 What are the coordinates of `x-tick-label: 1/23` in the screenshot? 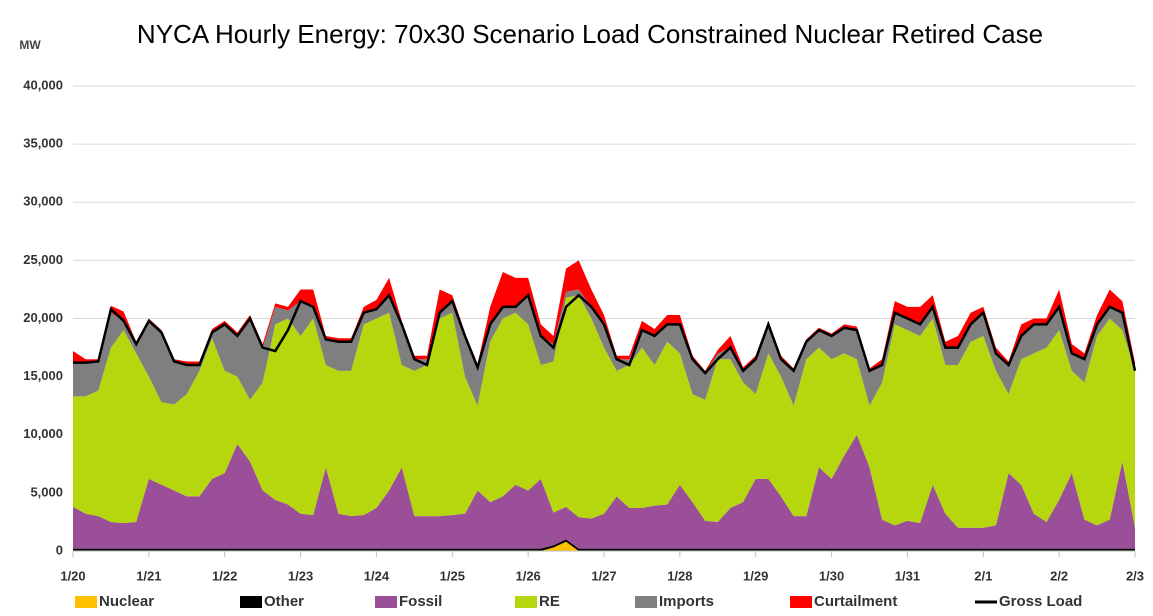 It's located at (300, 575).